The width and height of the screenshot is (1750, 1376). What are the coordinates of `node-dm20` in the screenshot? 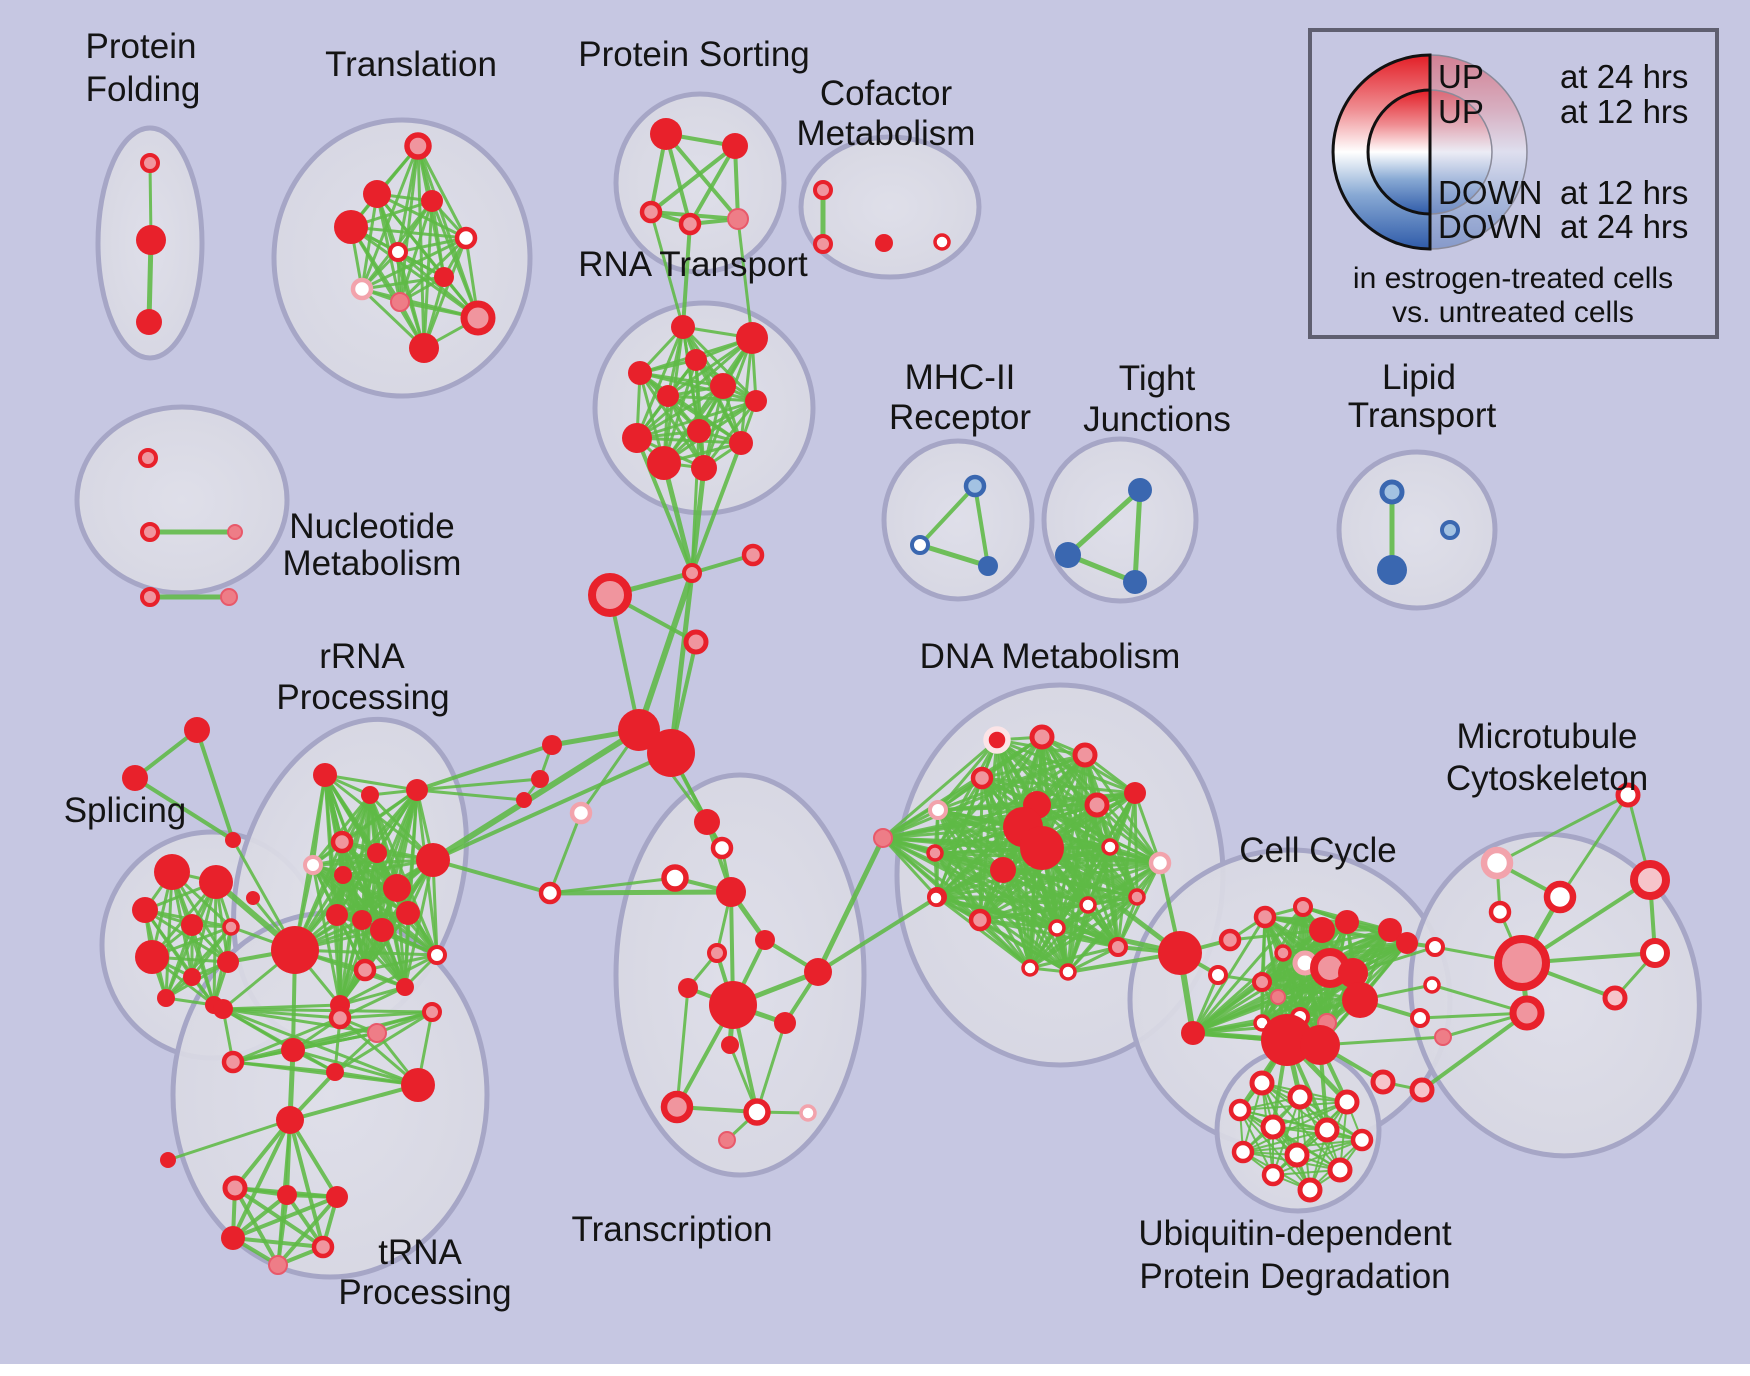 It's located at (1118, 947).